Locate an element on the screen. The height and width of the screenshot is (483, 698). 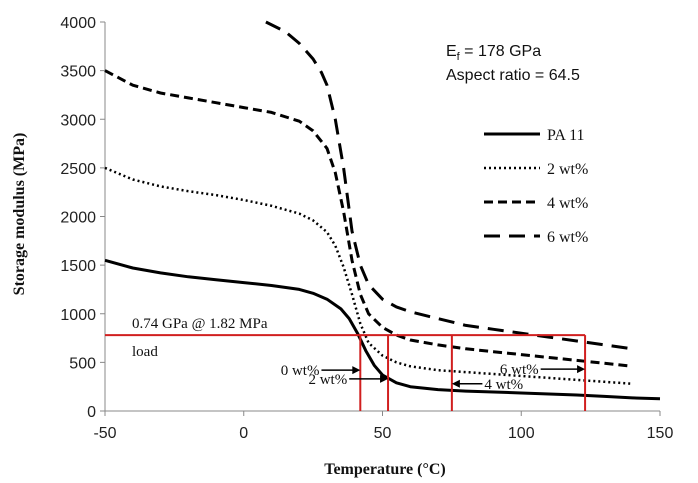
x-tick-label: 150 is located at coordinates (660, 433).